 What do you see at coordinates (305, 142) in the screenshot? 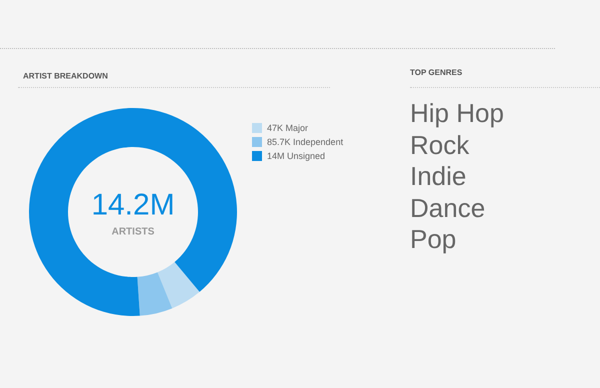
I see `legend-label: 85.7K Independent` at bounding box center [305, 142].